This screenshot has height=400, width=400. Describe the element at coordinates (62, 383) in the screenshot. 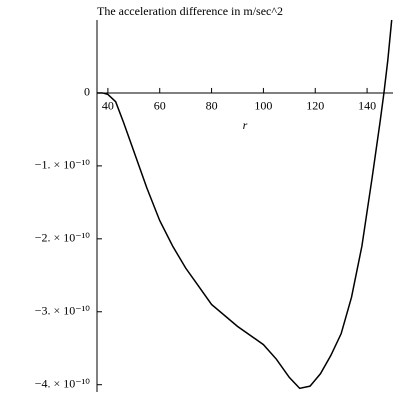

I see `y-tick-label: −4. × 10⁻¹⁰` at that location.